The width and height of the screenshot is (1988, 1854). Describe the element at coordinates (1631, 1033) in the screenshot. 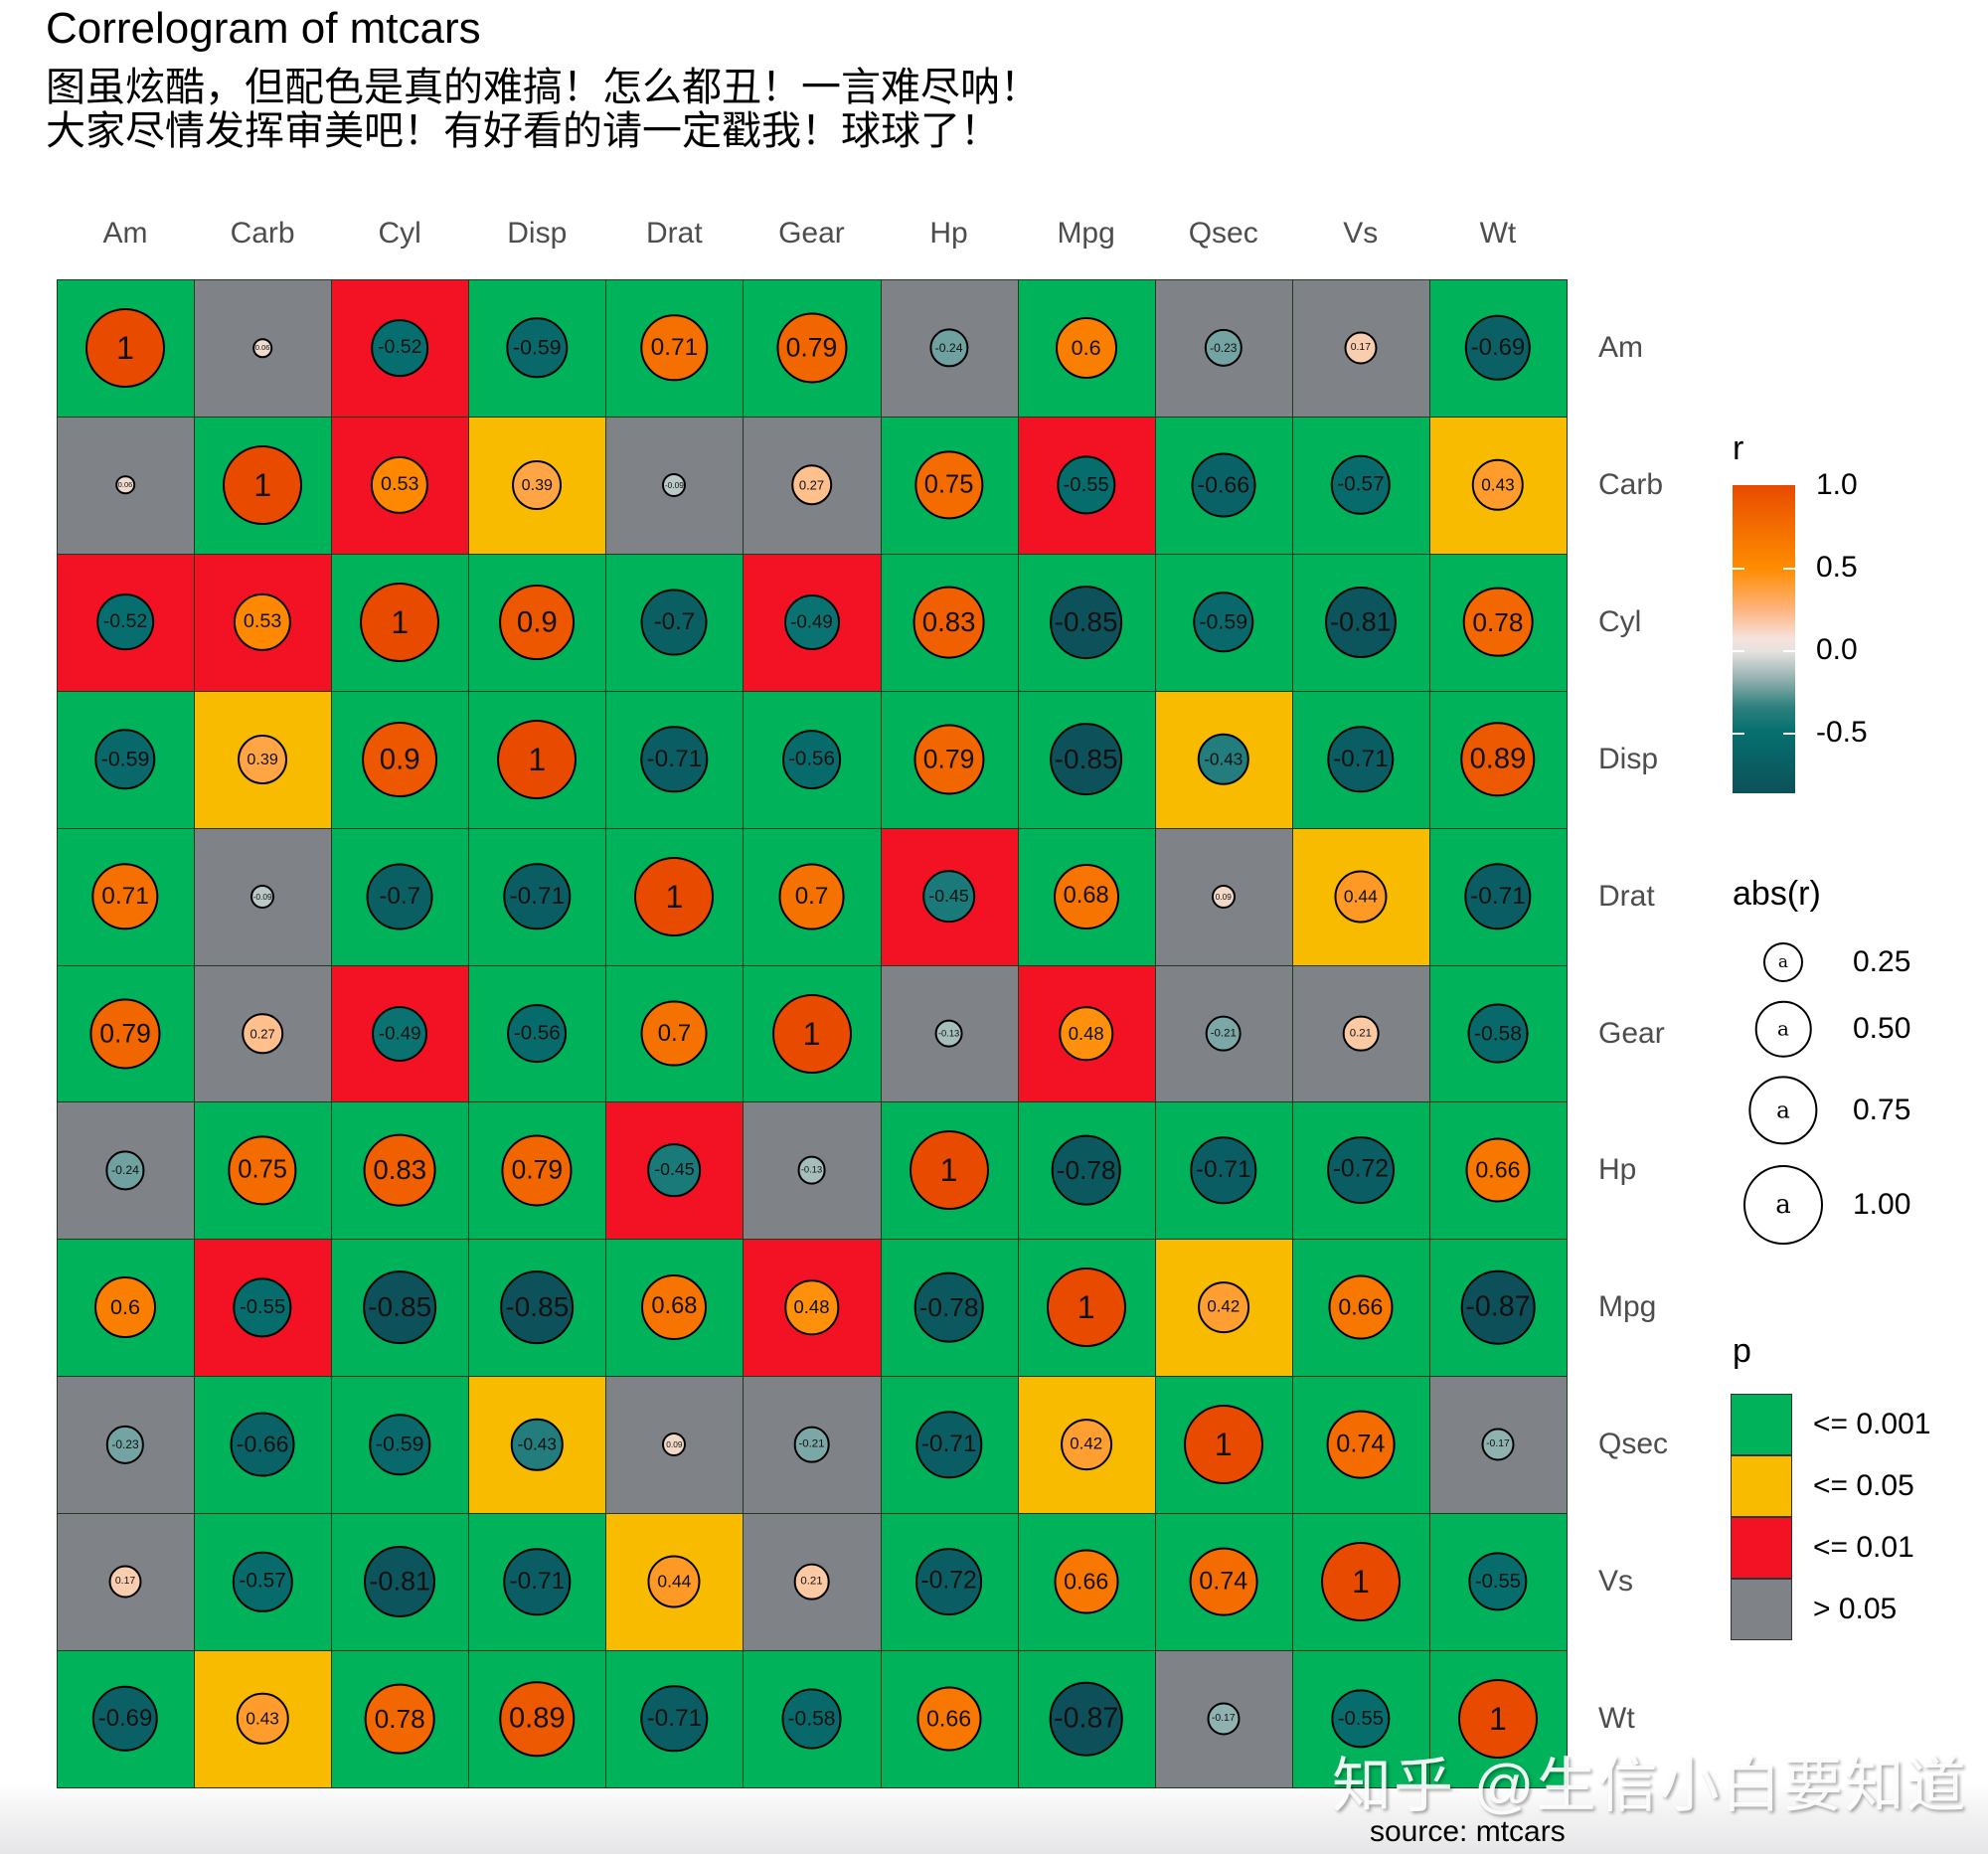

I see `y-axis-label: Gear` at that location.